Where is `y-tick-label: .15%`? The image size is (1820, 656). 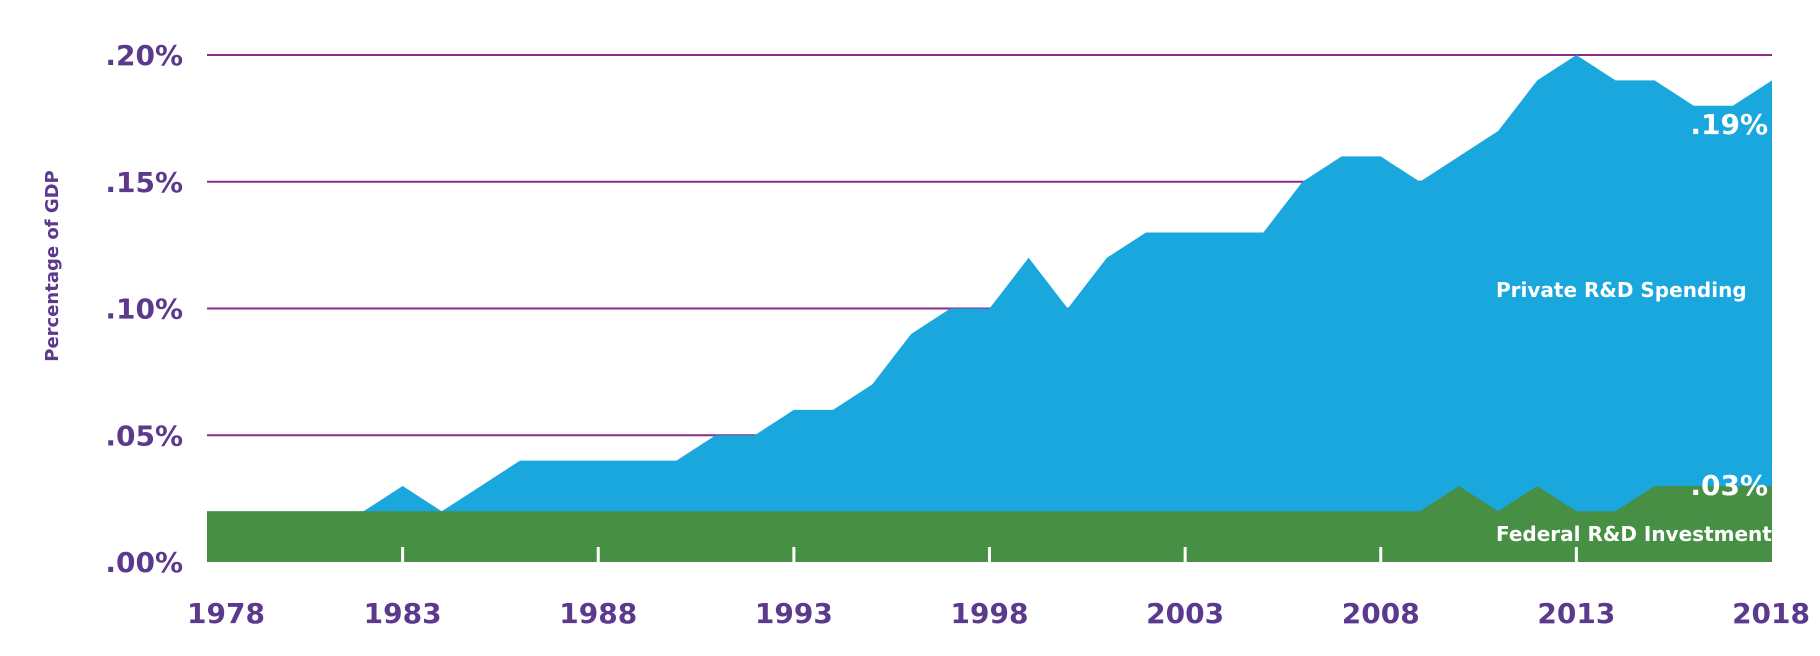
y-tick-label: .15% is located at coordinates (144, 182).